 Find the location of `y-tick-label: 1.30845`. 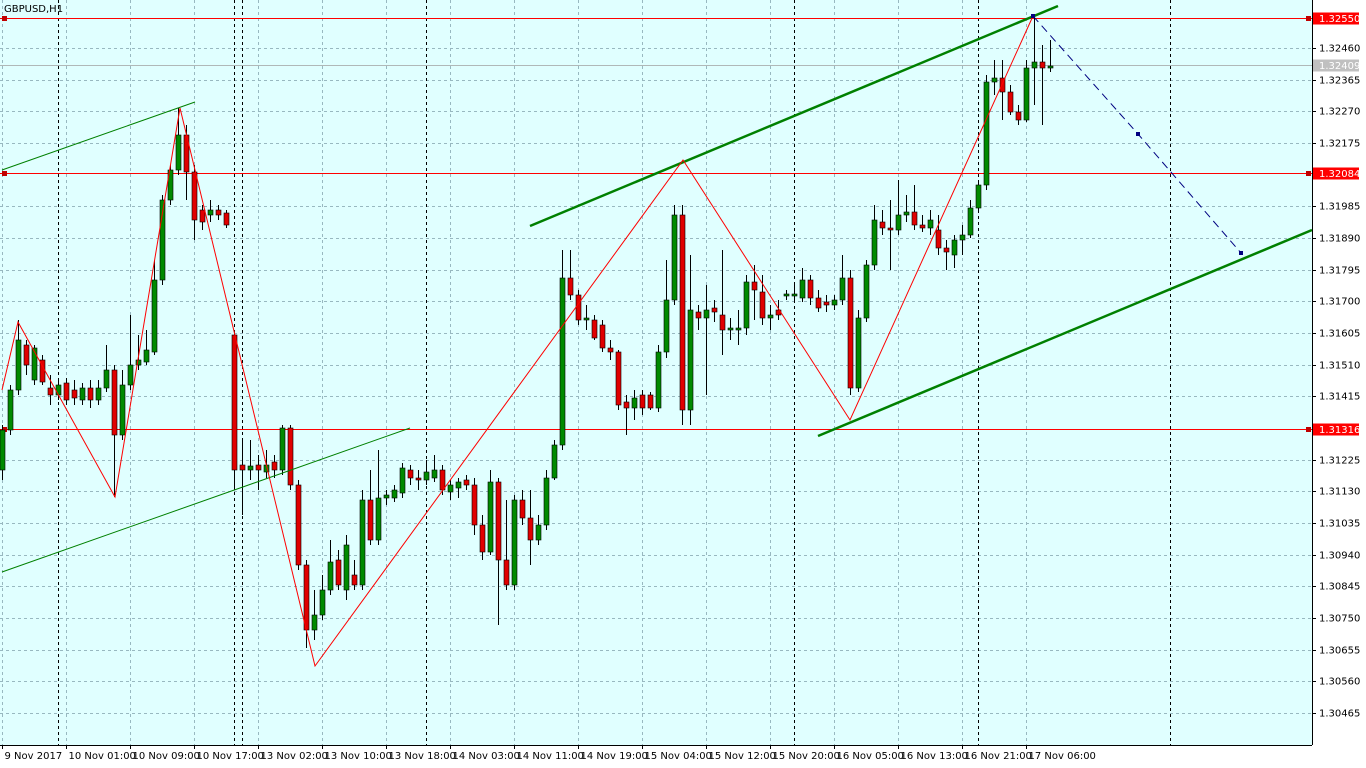

y-tick-label: 1.30845 is located at coordinates (1339, 587).